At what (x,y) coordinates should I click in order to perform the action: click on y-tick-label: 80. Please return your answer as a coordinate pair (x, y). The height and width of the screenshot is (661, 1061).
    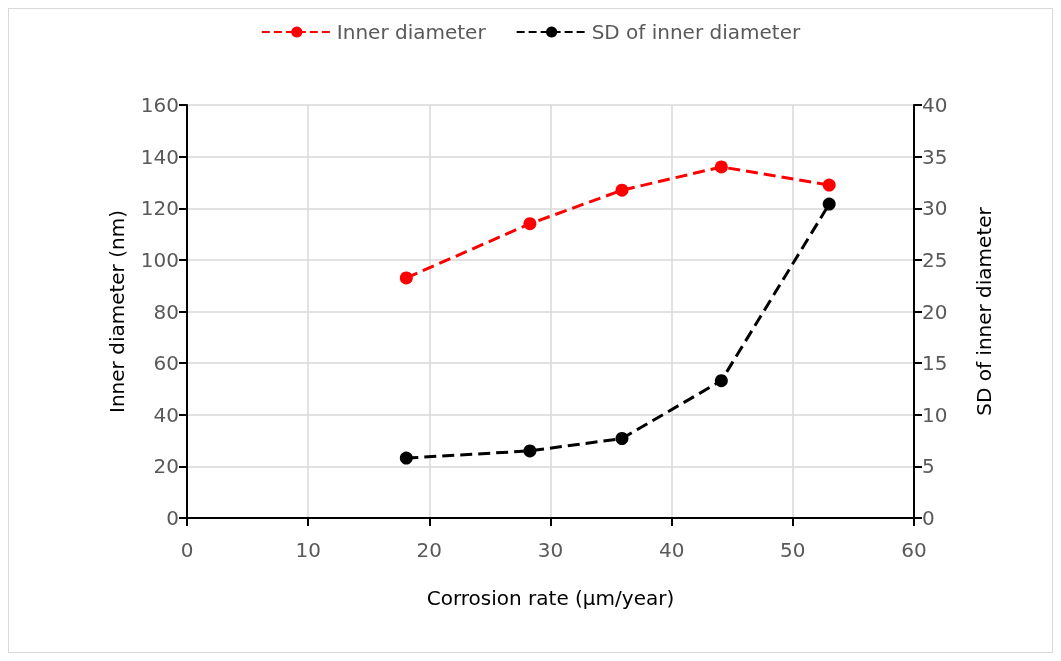
    Looking at the image, I should click on (166, 311).